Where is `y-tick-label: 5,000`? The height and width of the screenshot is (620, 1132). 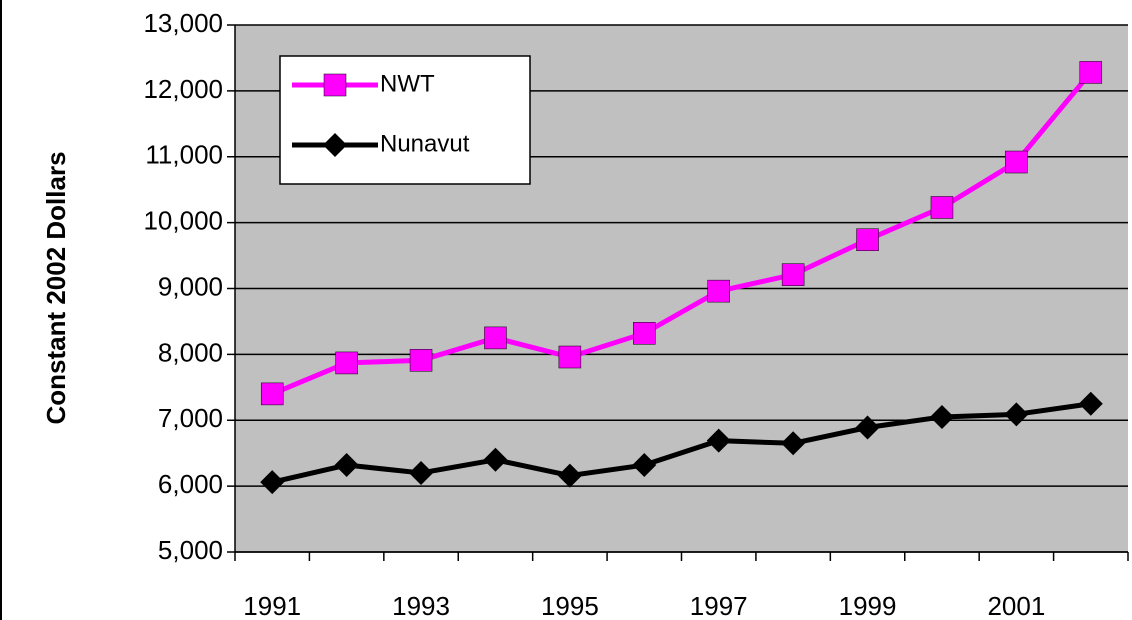 y-tick-label: 5,000 is located at coordinates (190, 550).